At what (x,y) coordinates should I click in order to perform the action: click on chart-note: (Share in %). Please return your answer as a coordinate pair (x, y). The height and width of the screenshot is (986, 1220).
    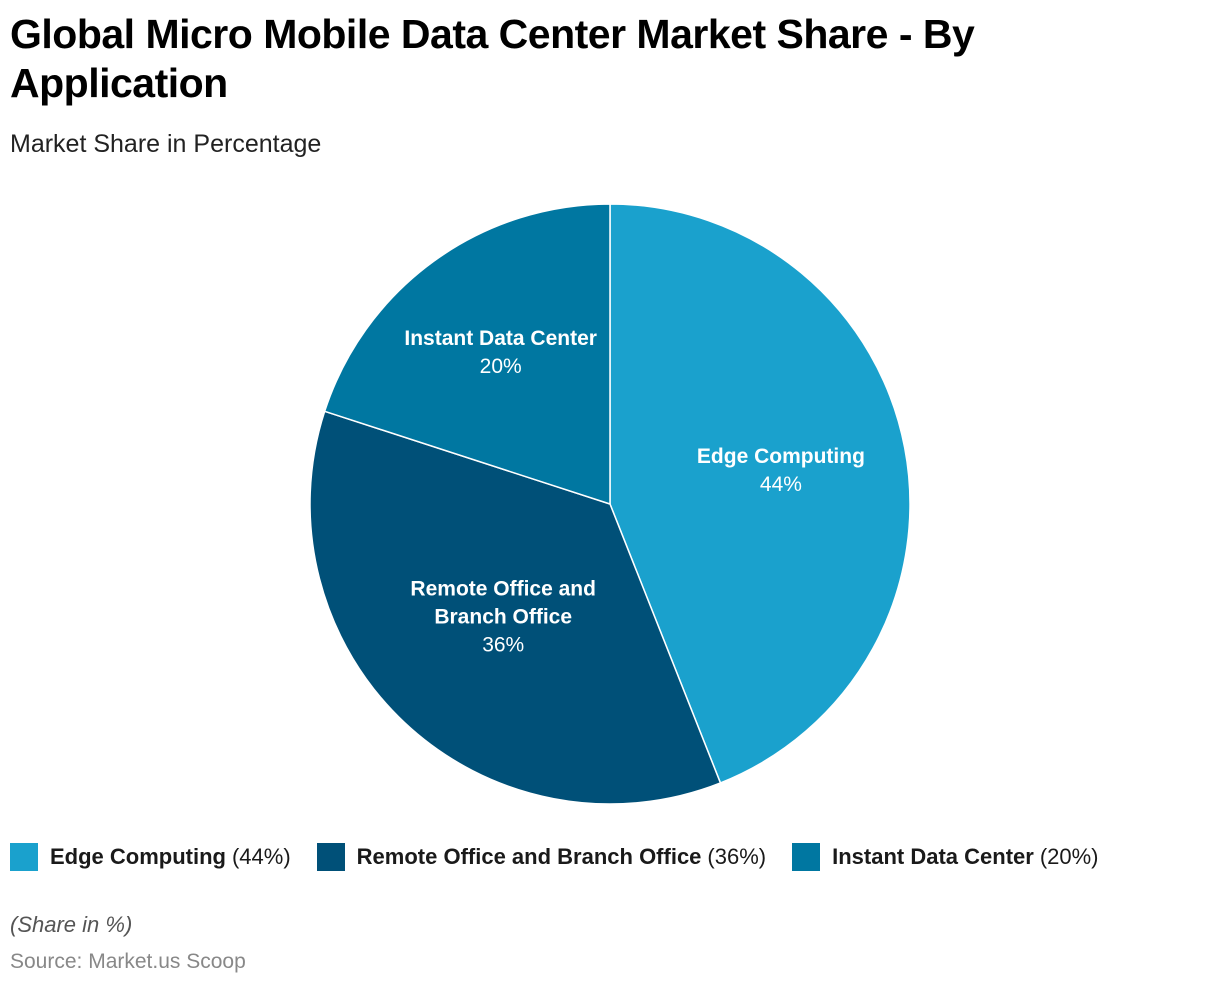
    Looking at the image, I should click on (71, 924).